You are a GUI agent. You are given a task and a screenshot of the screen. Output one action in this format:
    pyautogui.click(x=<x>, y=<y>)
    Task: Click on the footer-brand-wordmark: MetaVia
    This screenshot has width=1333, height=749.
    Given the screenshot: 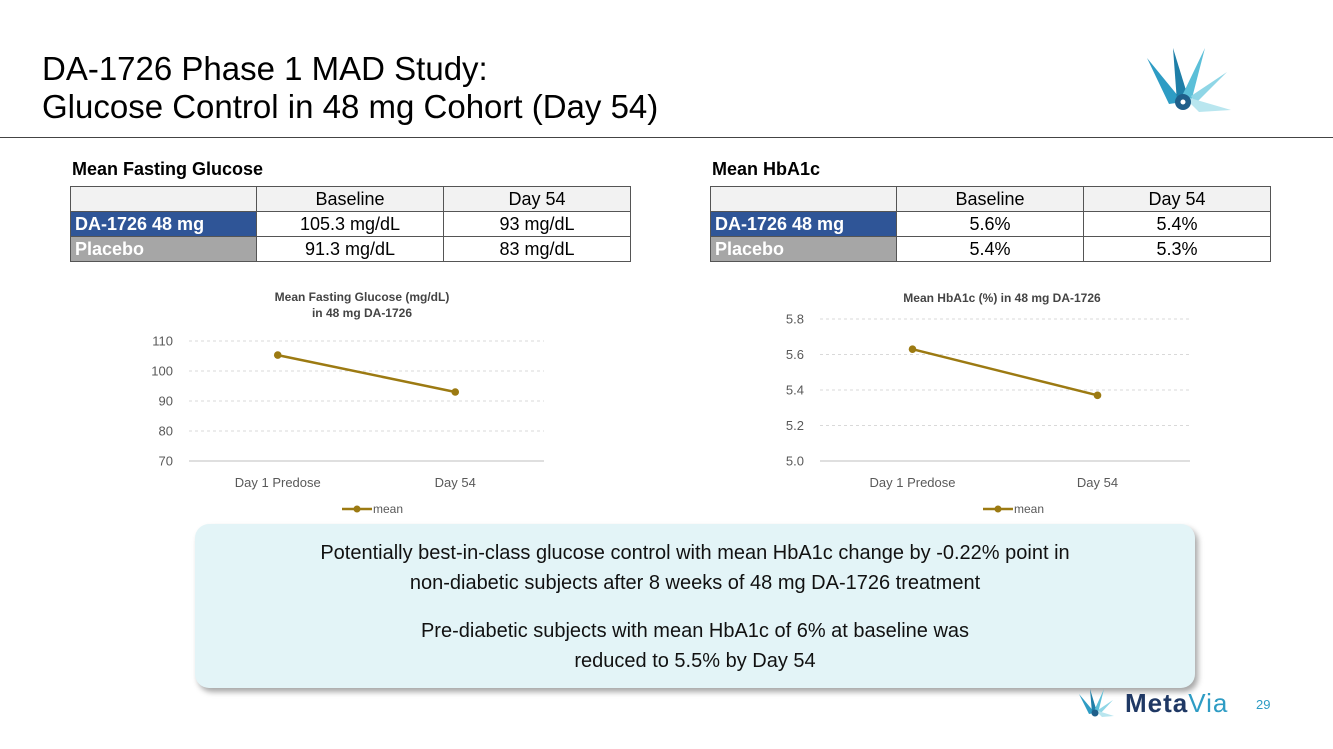 What is the action you would take?
    pyautogui.click(x=1176, y=703)
    